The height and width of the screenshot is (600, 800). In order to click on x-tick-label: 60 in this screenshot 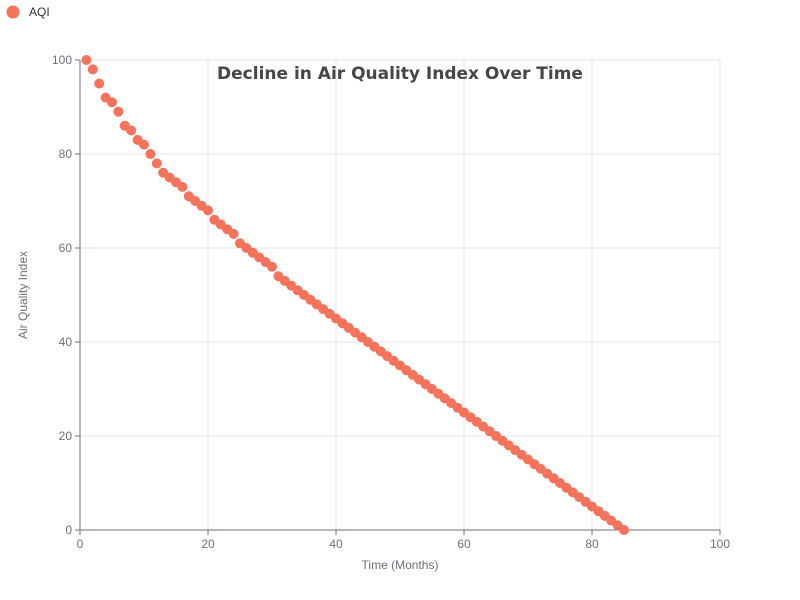, I will do `click(464, 544)`.